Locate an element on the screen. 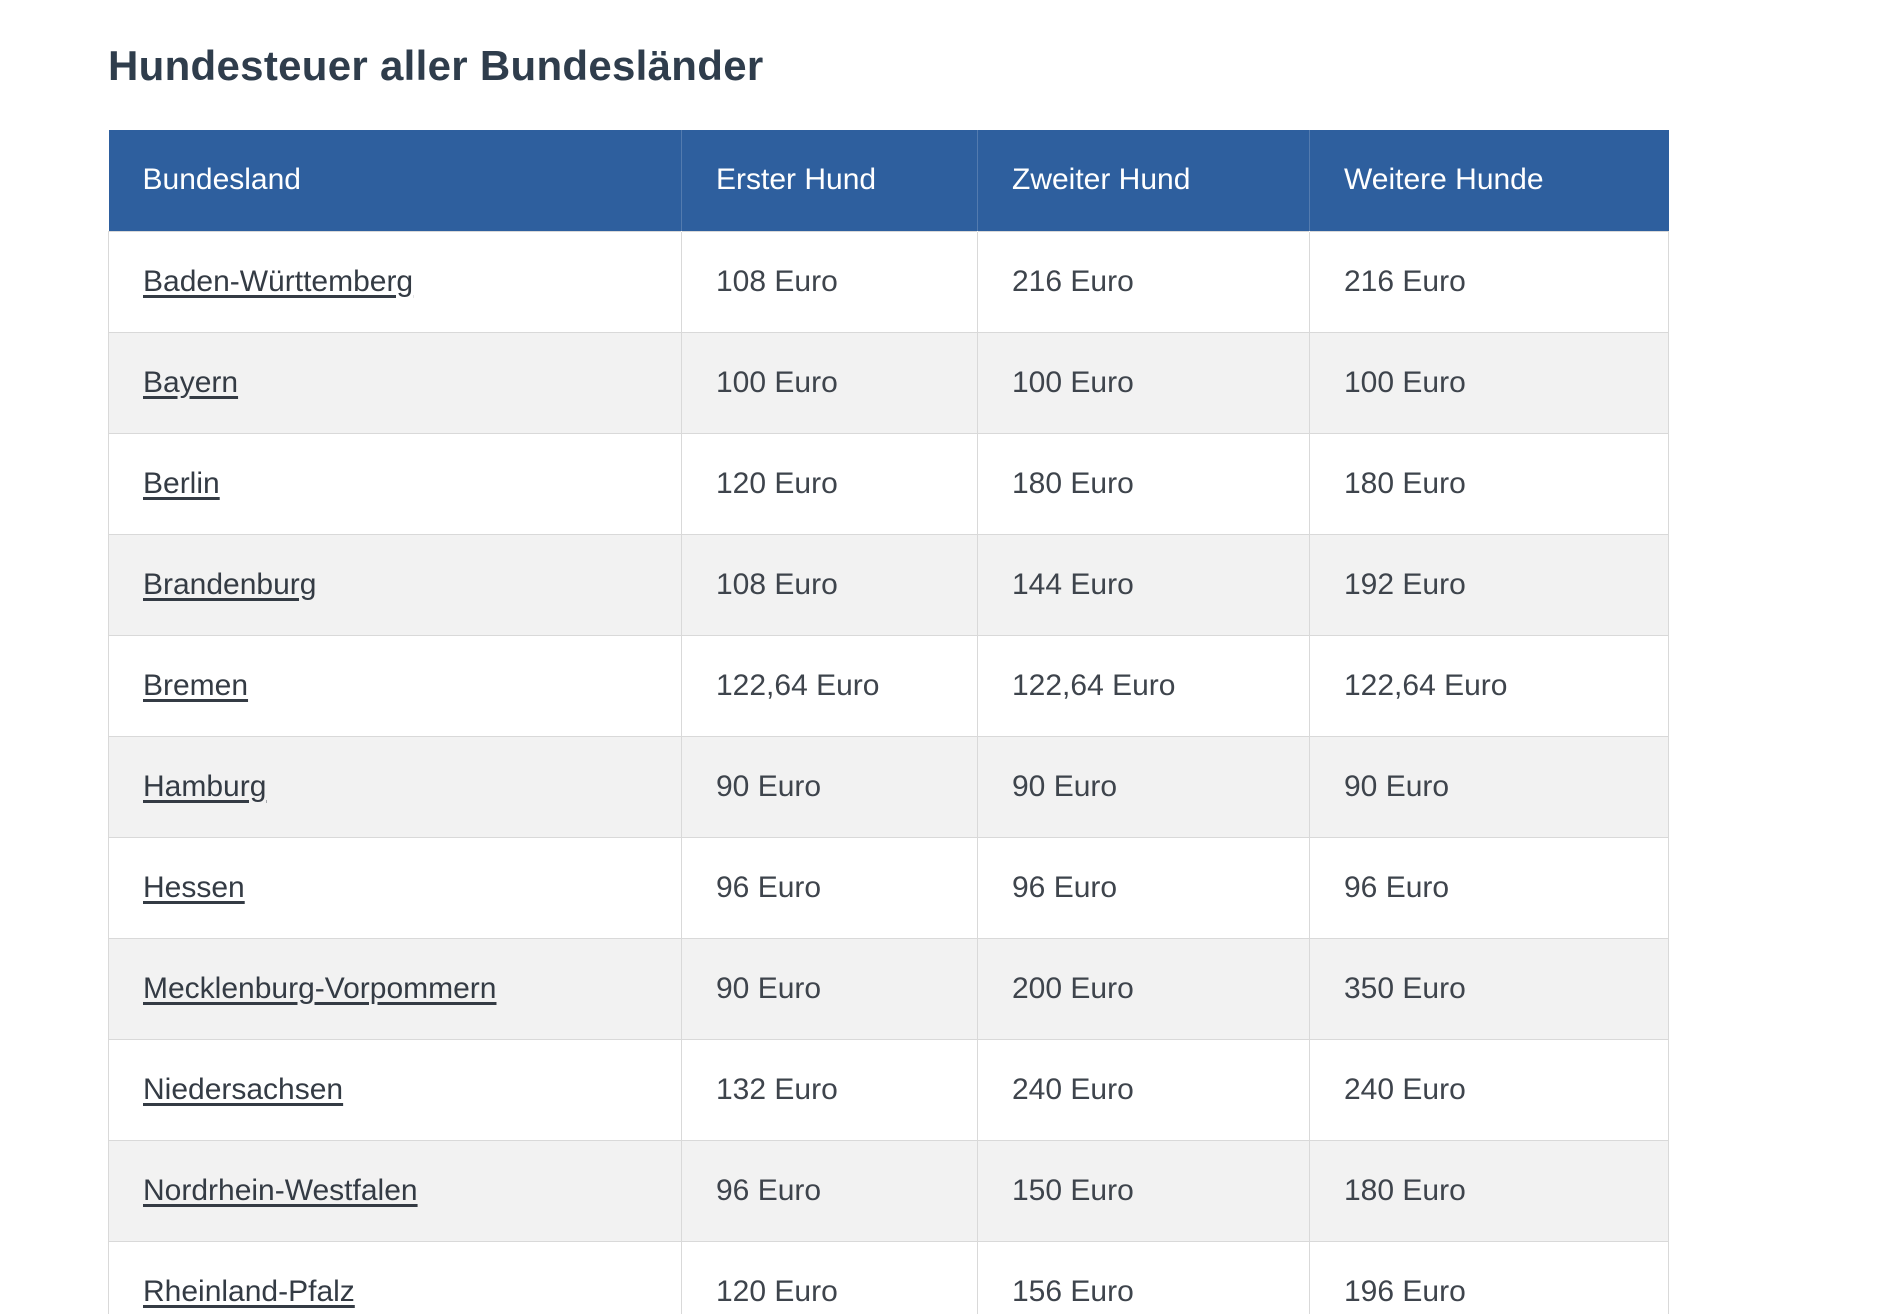 The width and height of the screenshot is (1904, 1314). weitere-hunde-cell: 240 Euro is located at coordinates (1489, 1089).